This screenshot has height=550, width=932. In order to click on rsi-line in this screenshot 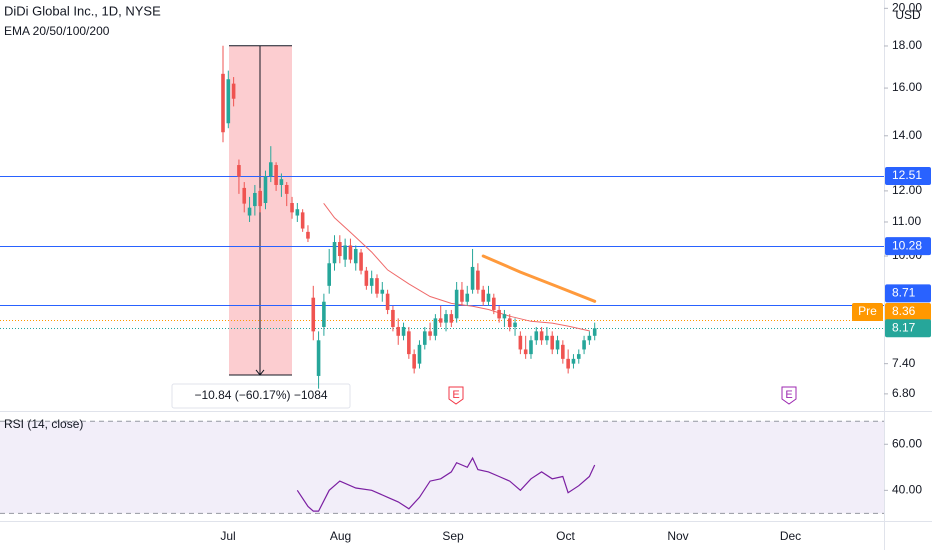, I will do `click(446, 484)`.